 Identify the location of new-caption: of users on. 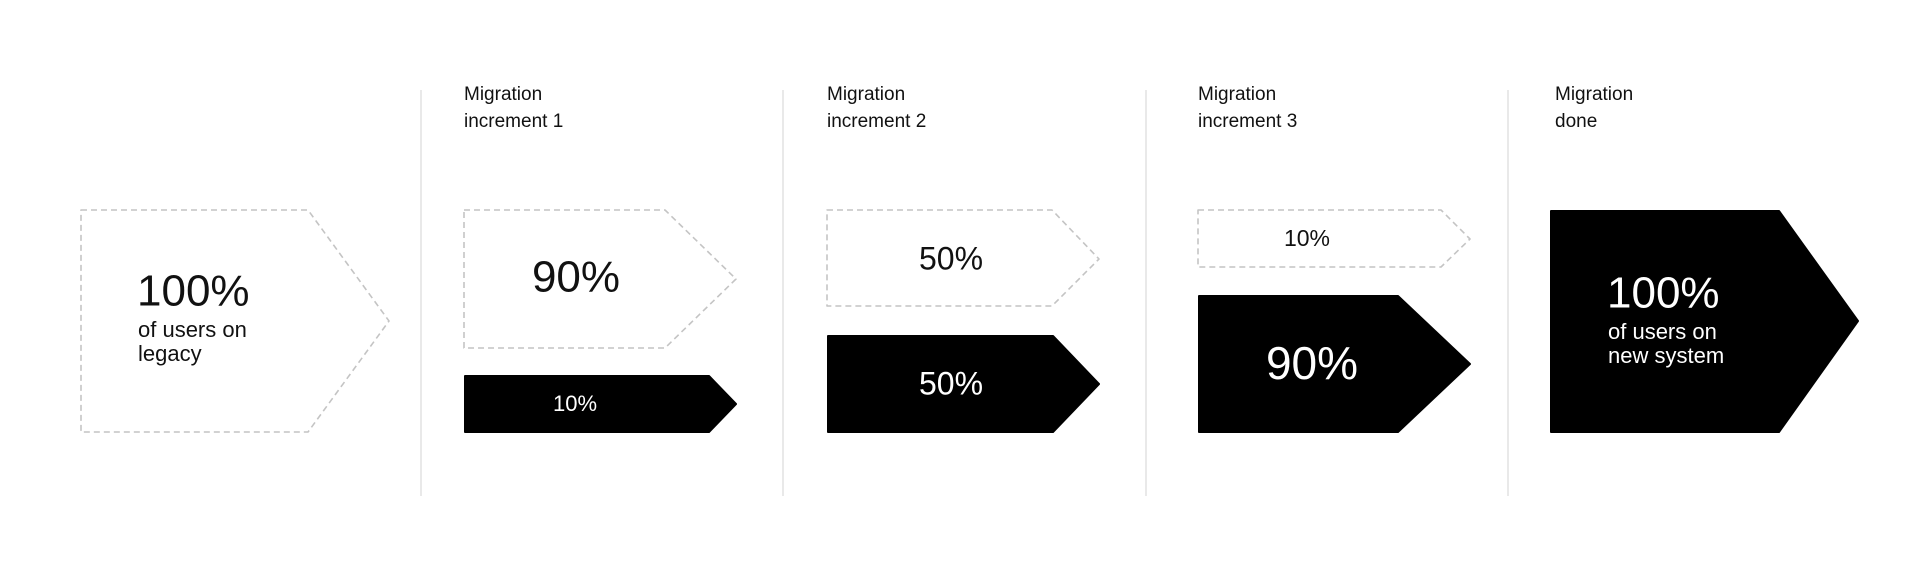
(1662, 331).